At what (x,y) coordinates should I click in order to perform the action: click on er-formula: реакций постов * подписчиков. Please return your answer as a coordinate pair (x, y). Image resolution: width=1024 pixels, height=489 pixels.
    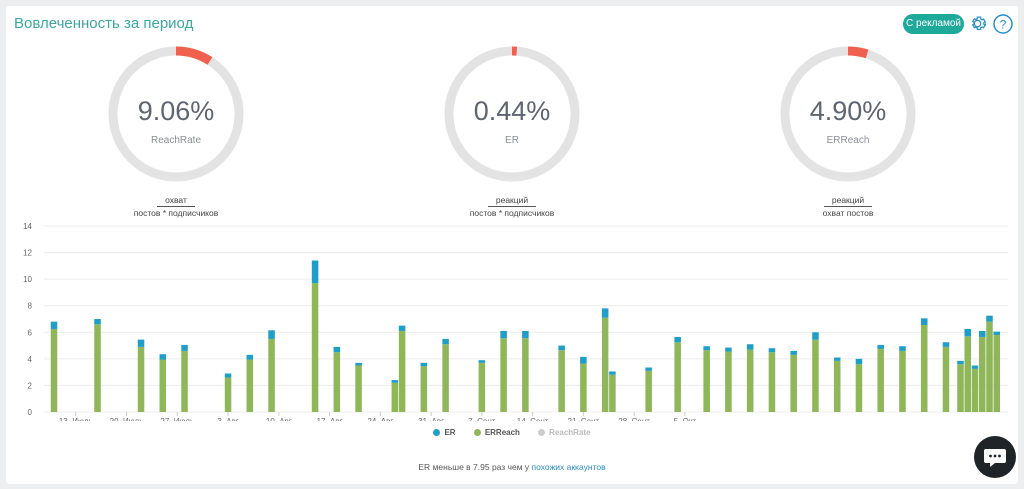
    Looking at the image, I should click on (512, 206).